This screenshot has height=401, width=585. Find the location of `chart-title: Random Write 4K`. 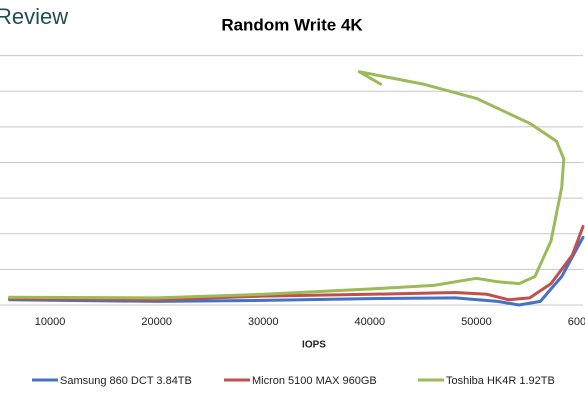

chart-title: Random Write 4K is located at coordinates (292, 24).